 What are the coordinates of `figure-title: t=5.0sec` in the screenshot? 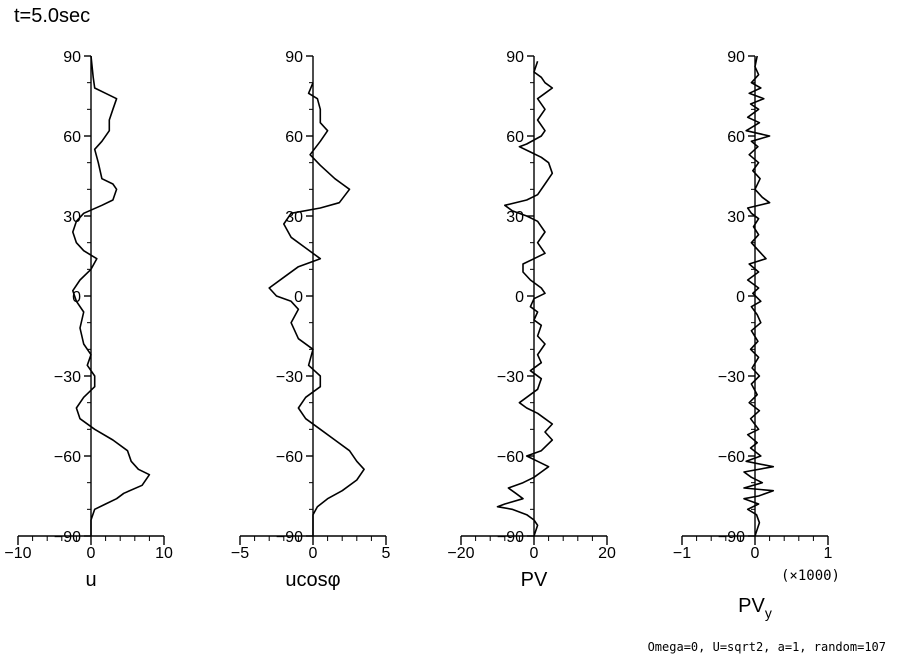 It's located at (52, 16).